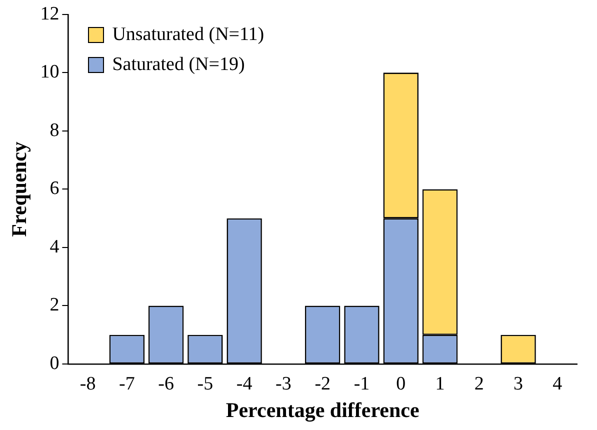  What do you see at coordinates (88, 383) in the screenshot?
I see `x-tick-label: -8` at bounding box center [88, 383].